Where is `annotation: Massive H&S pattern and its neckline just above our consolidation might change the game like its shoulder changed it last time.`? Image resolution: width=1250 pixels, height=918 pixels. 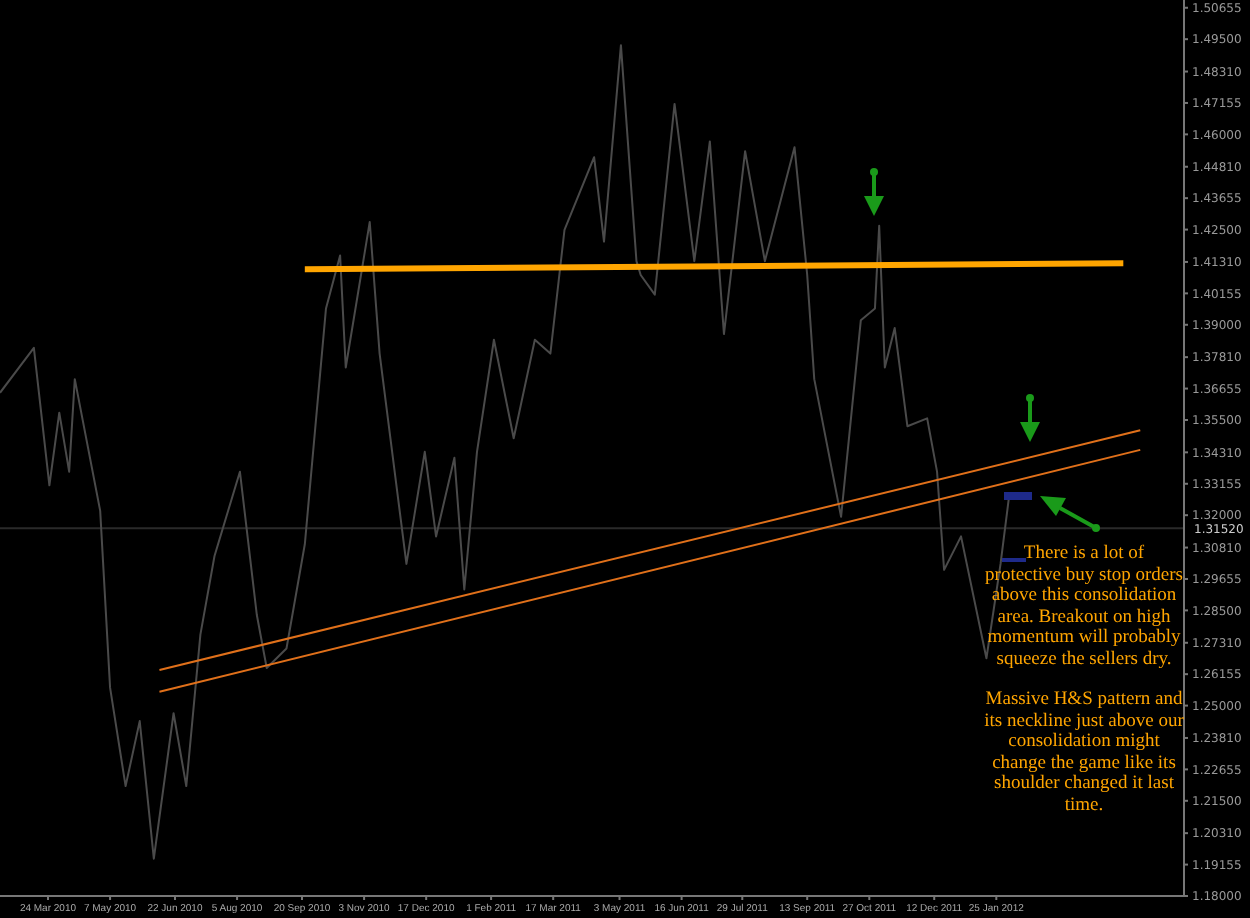
annotation: Massive H&S pattern and its neckline just above our consolidation might change the game like its shoulder changed it last time. is located at coordinates (1084, 753).